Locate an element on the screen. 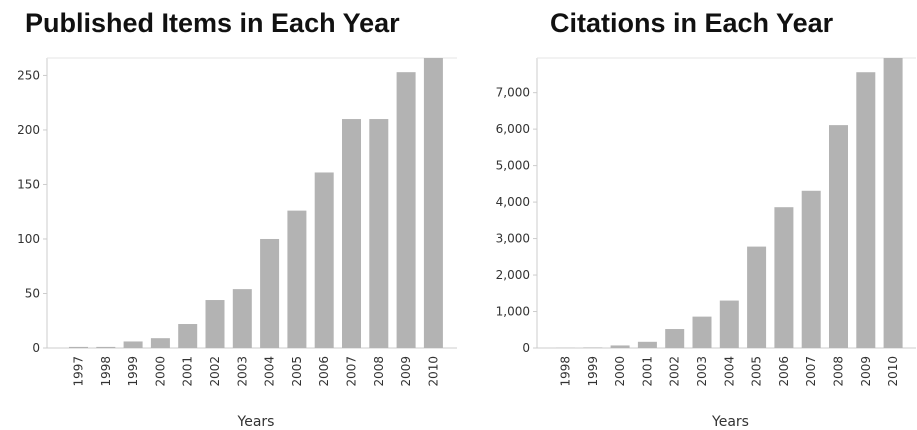  y-tick-label: 1,000 is located at coordinates (513, 312).